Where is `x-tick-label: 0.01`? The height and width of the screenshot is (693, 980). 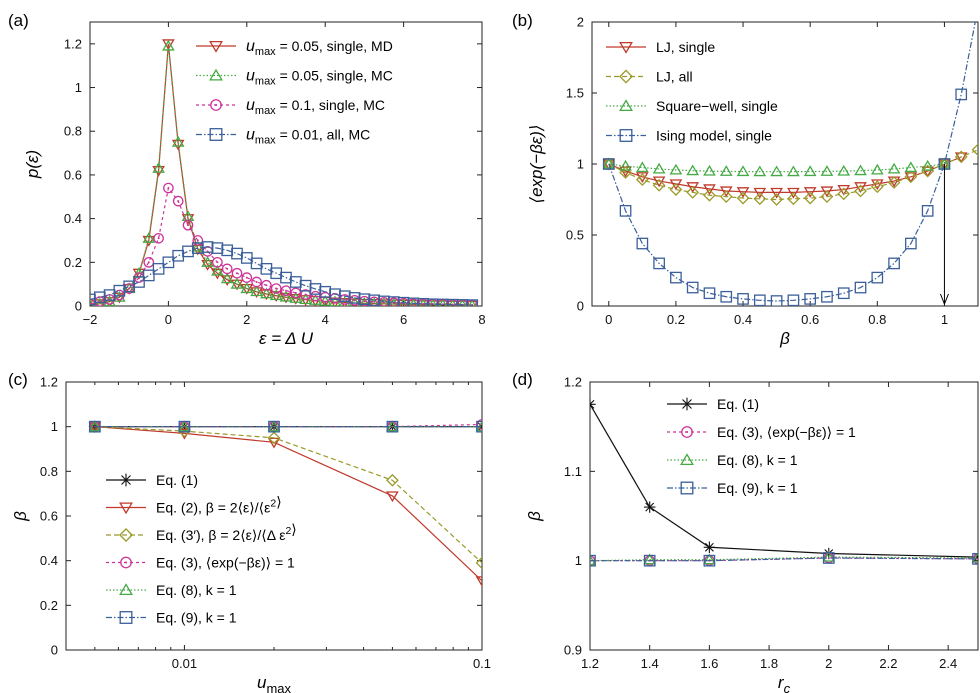
x-tick-label: 0.01 is located at coordinates (184, 663).